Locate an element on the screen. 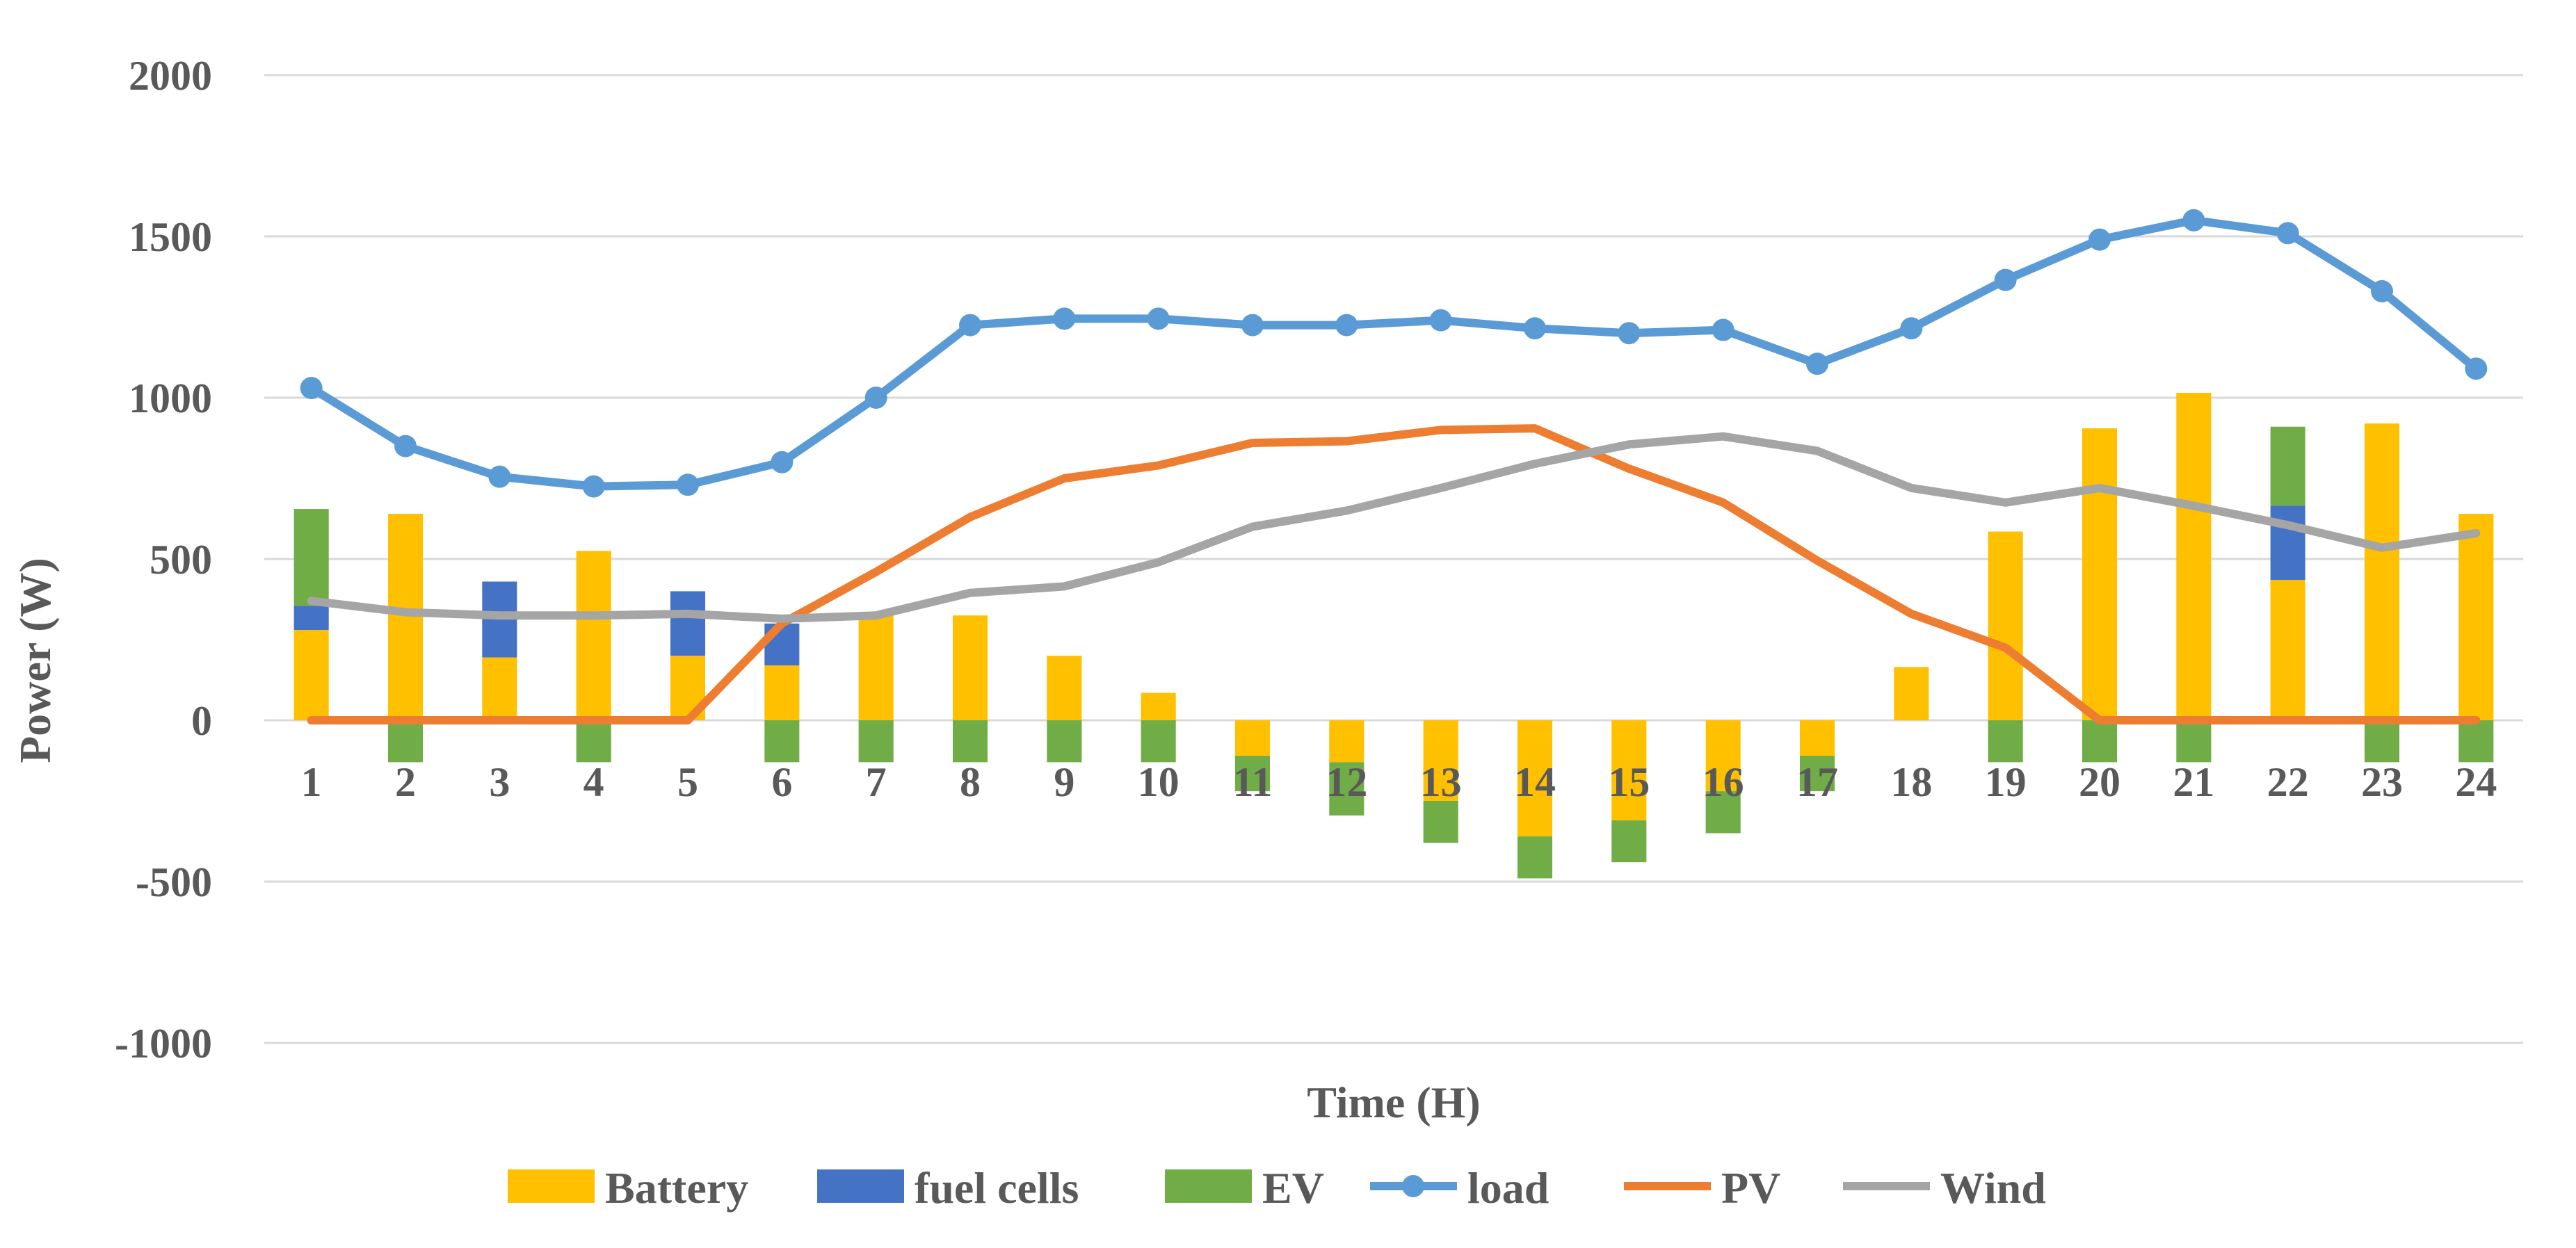  y-tick-label: -1000 is located at coordinates (164, 1044).